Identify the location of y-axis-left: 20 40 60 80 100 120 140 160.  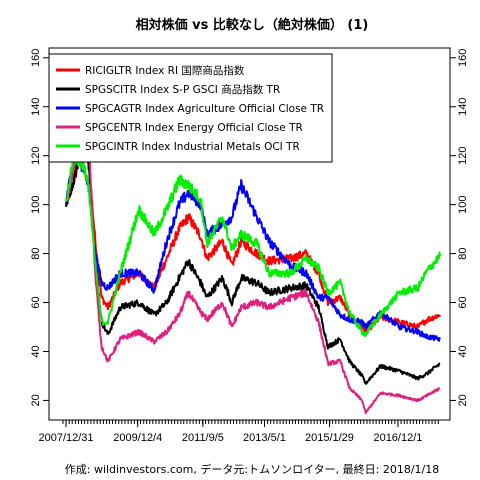
(39, 228).